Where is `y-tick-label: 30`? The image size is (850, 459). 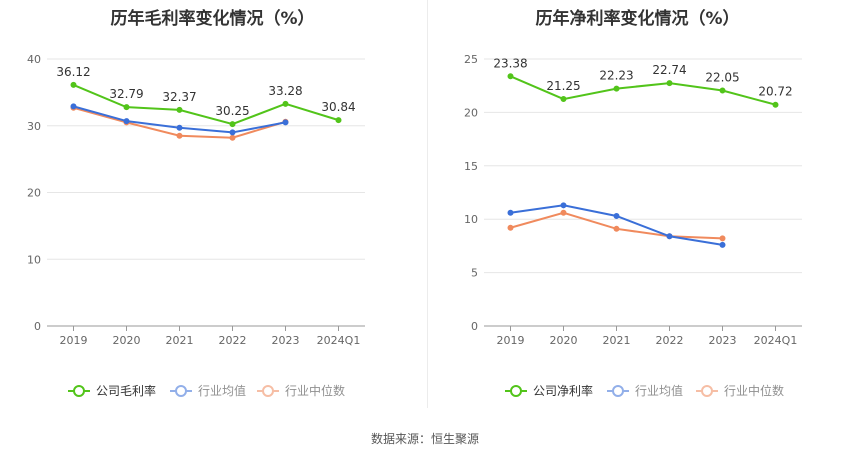
y-tick-label: 30 is located at coordinates (34, 126).